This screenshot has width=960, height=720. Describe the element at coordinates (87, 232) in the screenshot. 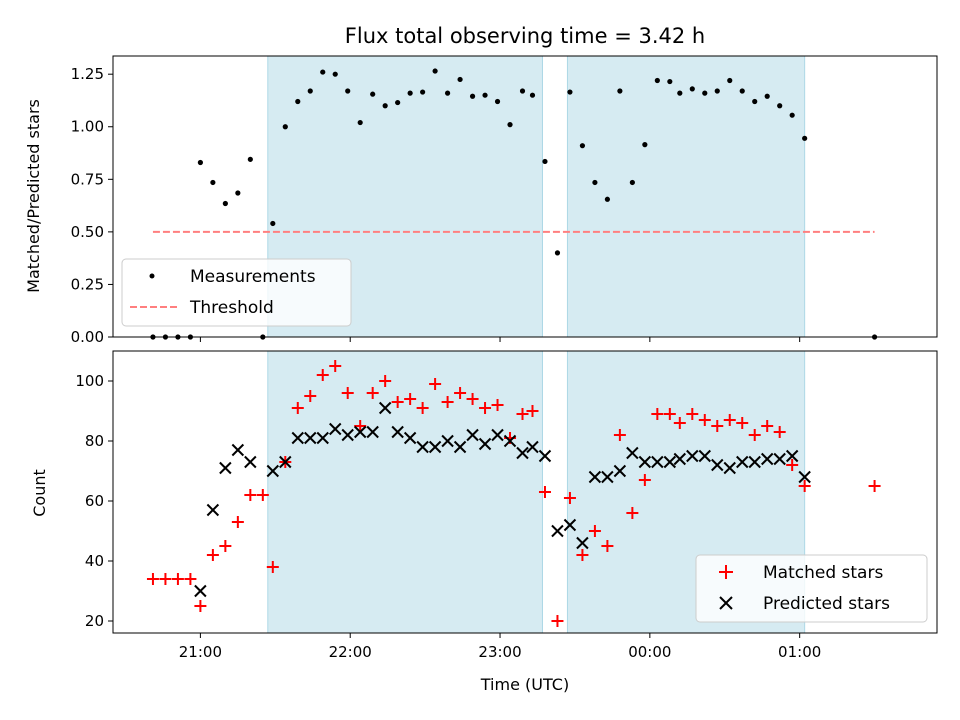

I see `top-y-tick-label: 0.50` at that location.